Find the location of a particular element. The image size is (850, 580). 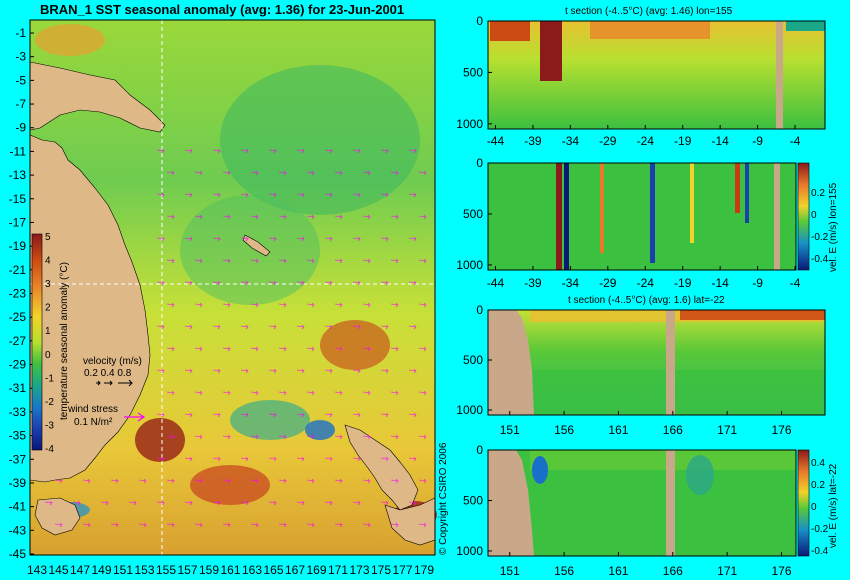

map-x-tick-label: 175 is located at coordinates (381, 570).